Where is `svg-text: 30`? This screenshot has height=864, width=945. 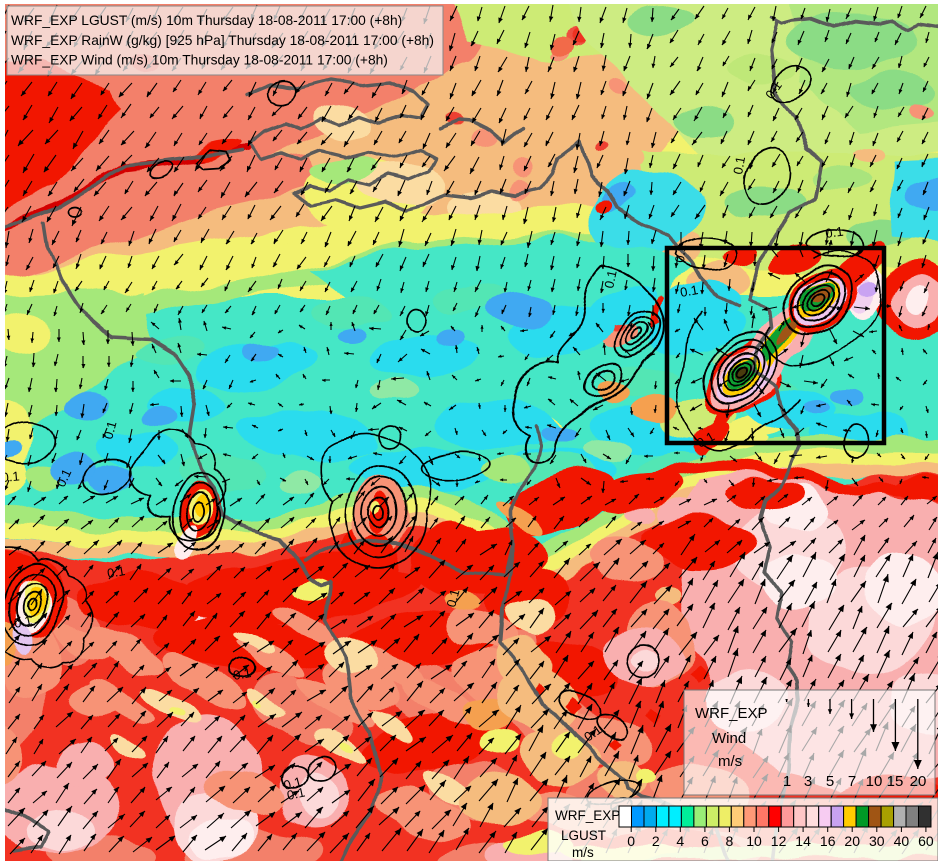 svg-text: 30 is located at coordinates (877, 841).